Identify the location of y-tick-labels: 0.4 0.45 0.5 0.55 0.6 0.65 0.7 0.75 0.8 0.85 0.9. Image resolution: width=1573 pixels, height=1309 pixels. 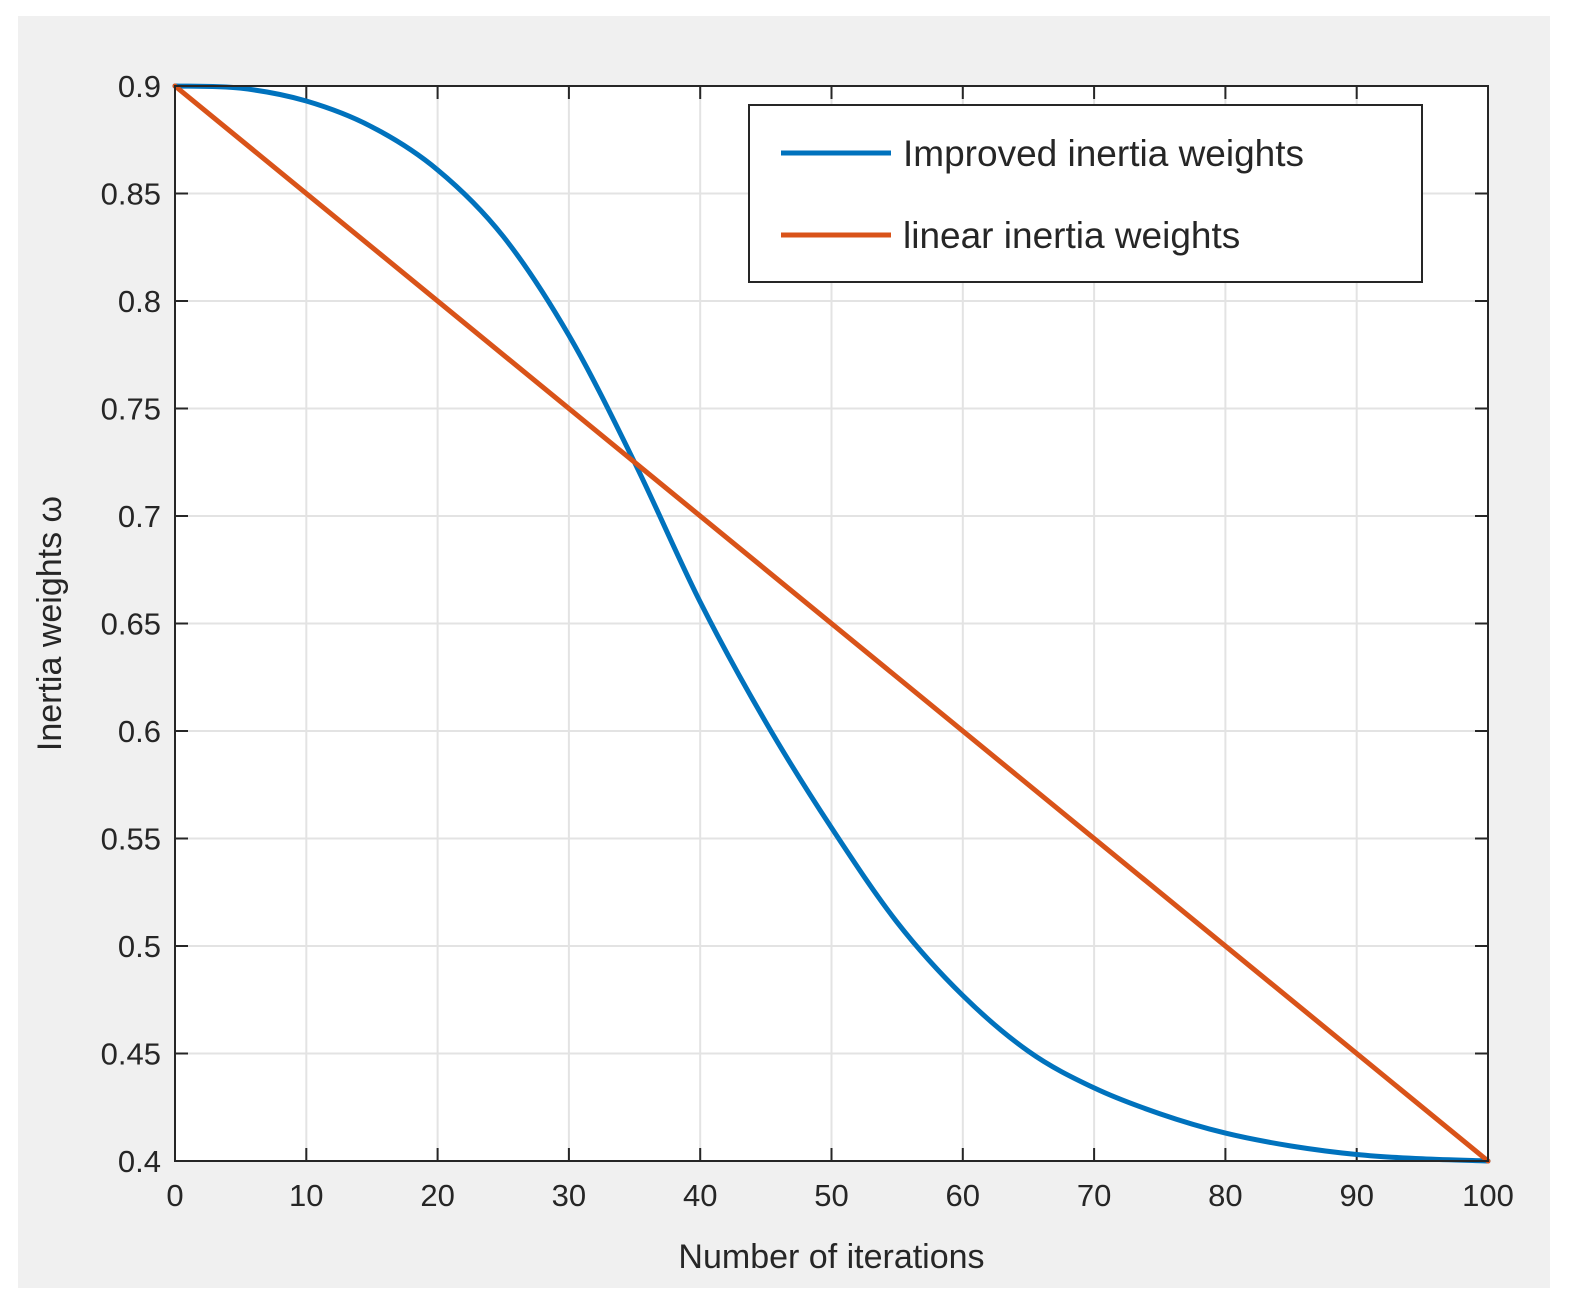
(131, 624).